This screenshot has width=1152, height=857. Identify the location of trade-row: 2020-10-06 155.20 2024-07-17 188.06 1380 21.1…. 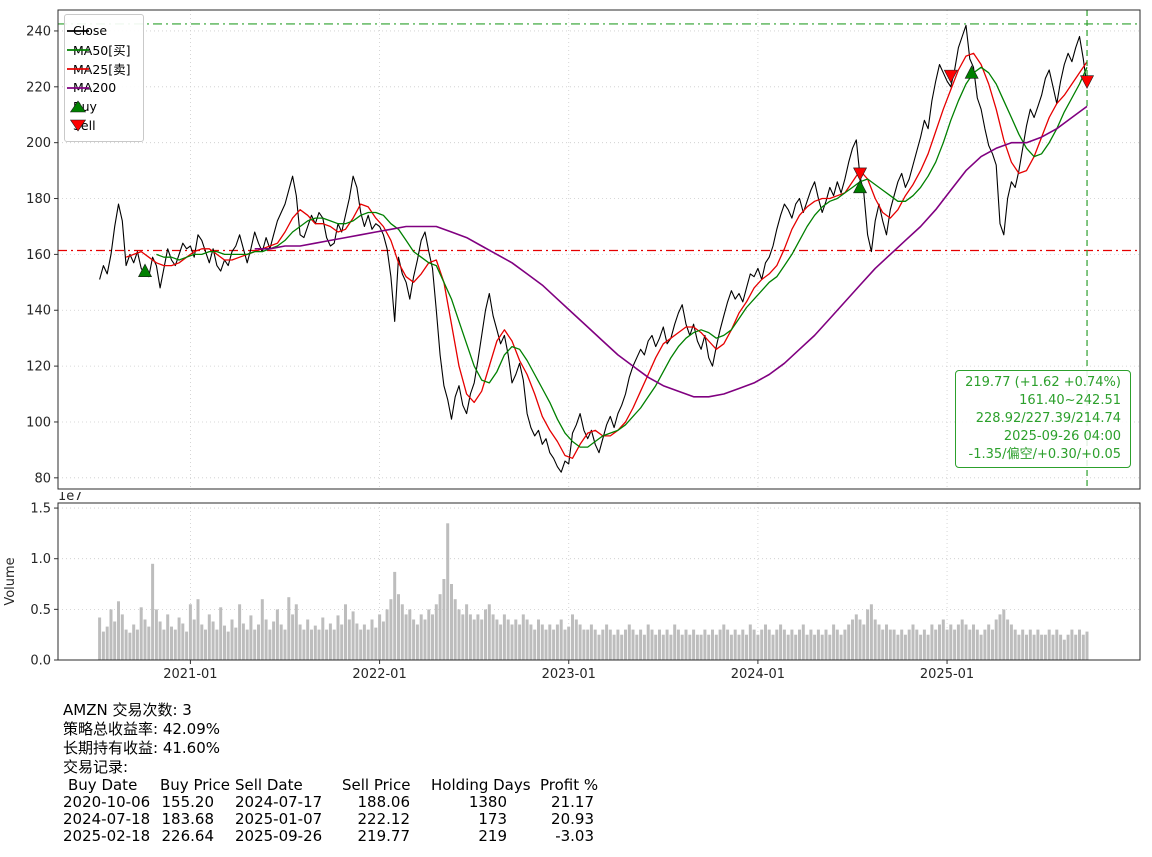
(334, 802).